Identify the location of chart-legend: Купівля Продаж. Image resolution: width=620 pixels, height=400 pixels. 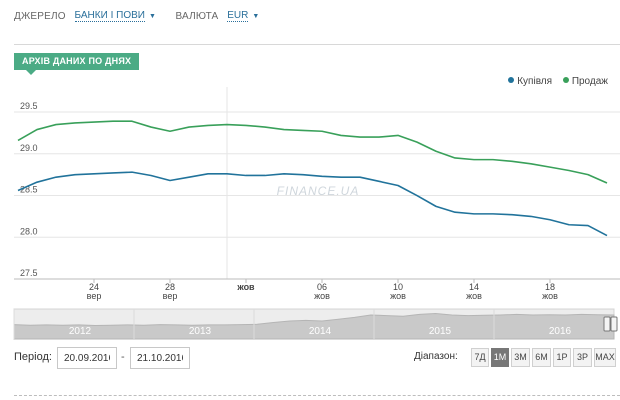
(554, 81).